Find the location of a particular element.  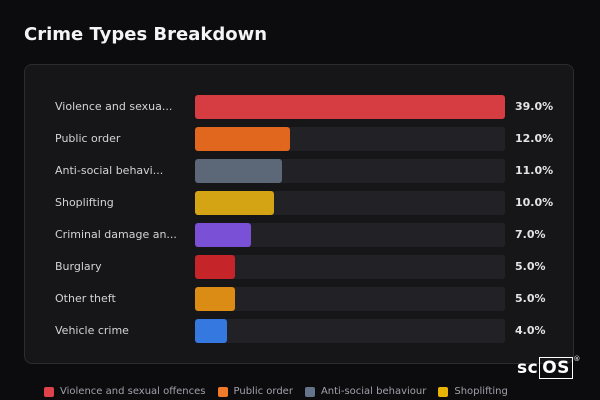

legend-item: Shoplifting is located at coordinates (473, 391).